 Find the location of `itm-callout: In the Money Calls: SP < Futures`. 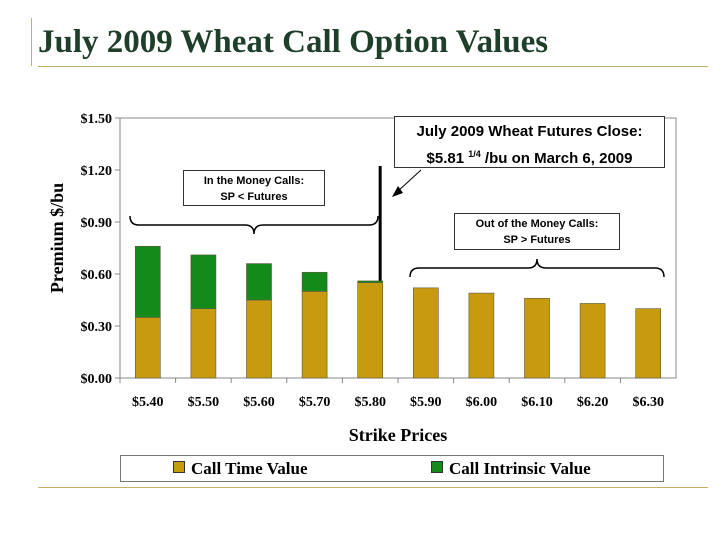

itm-callout: In the Money Calls: SP < Futures is located at coordinates (254, 188).